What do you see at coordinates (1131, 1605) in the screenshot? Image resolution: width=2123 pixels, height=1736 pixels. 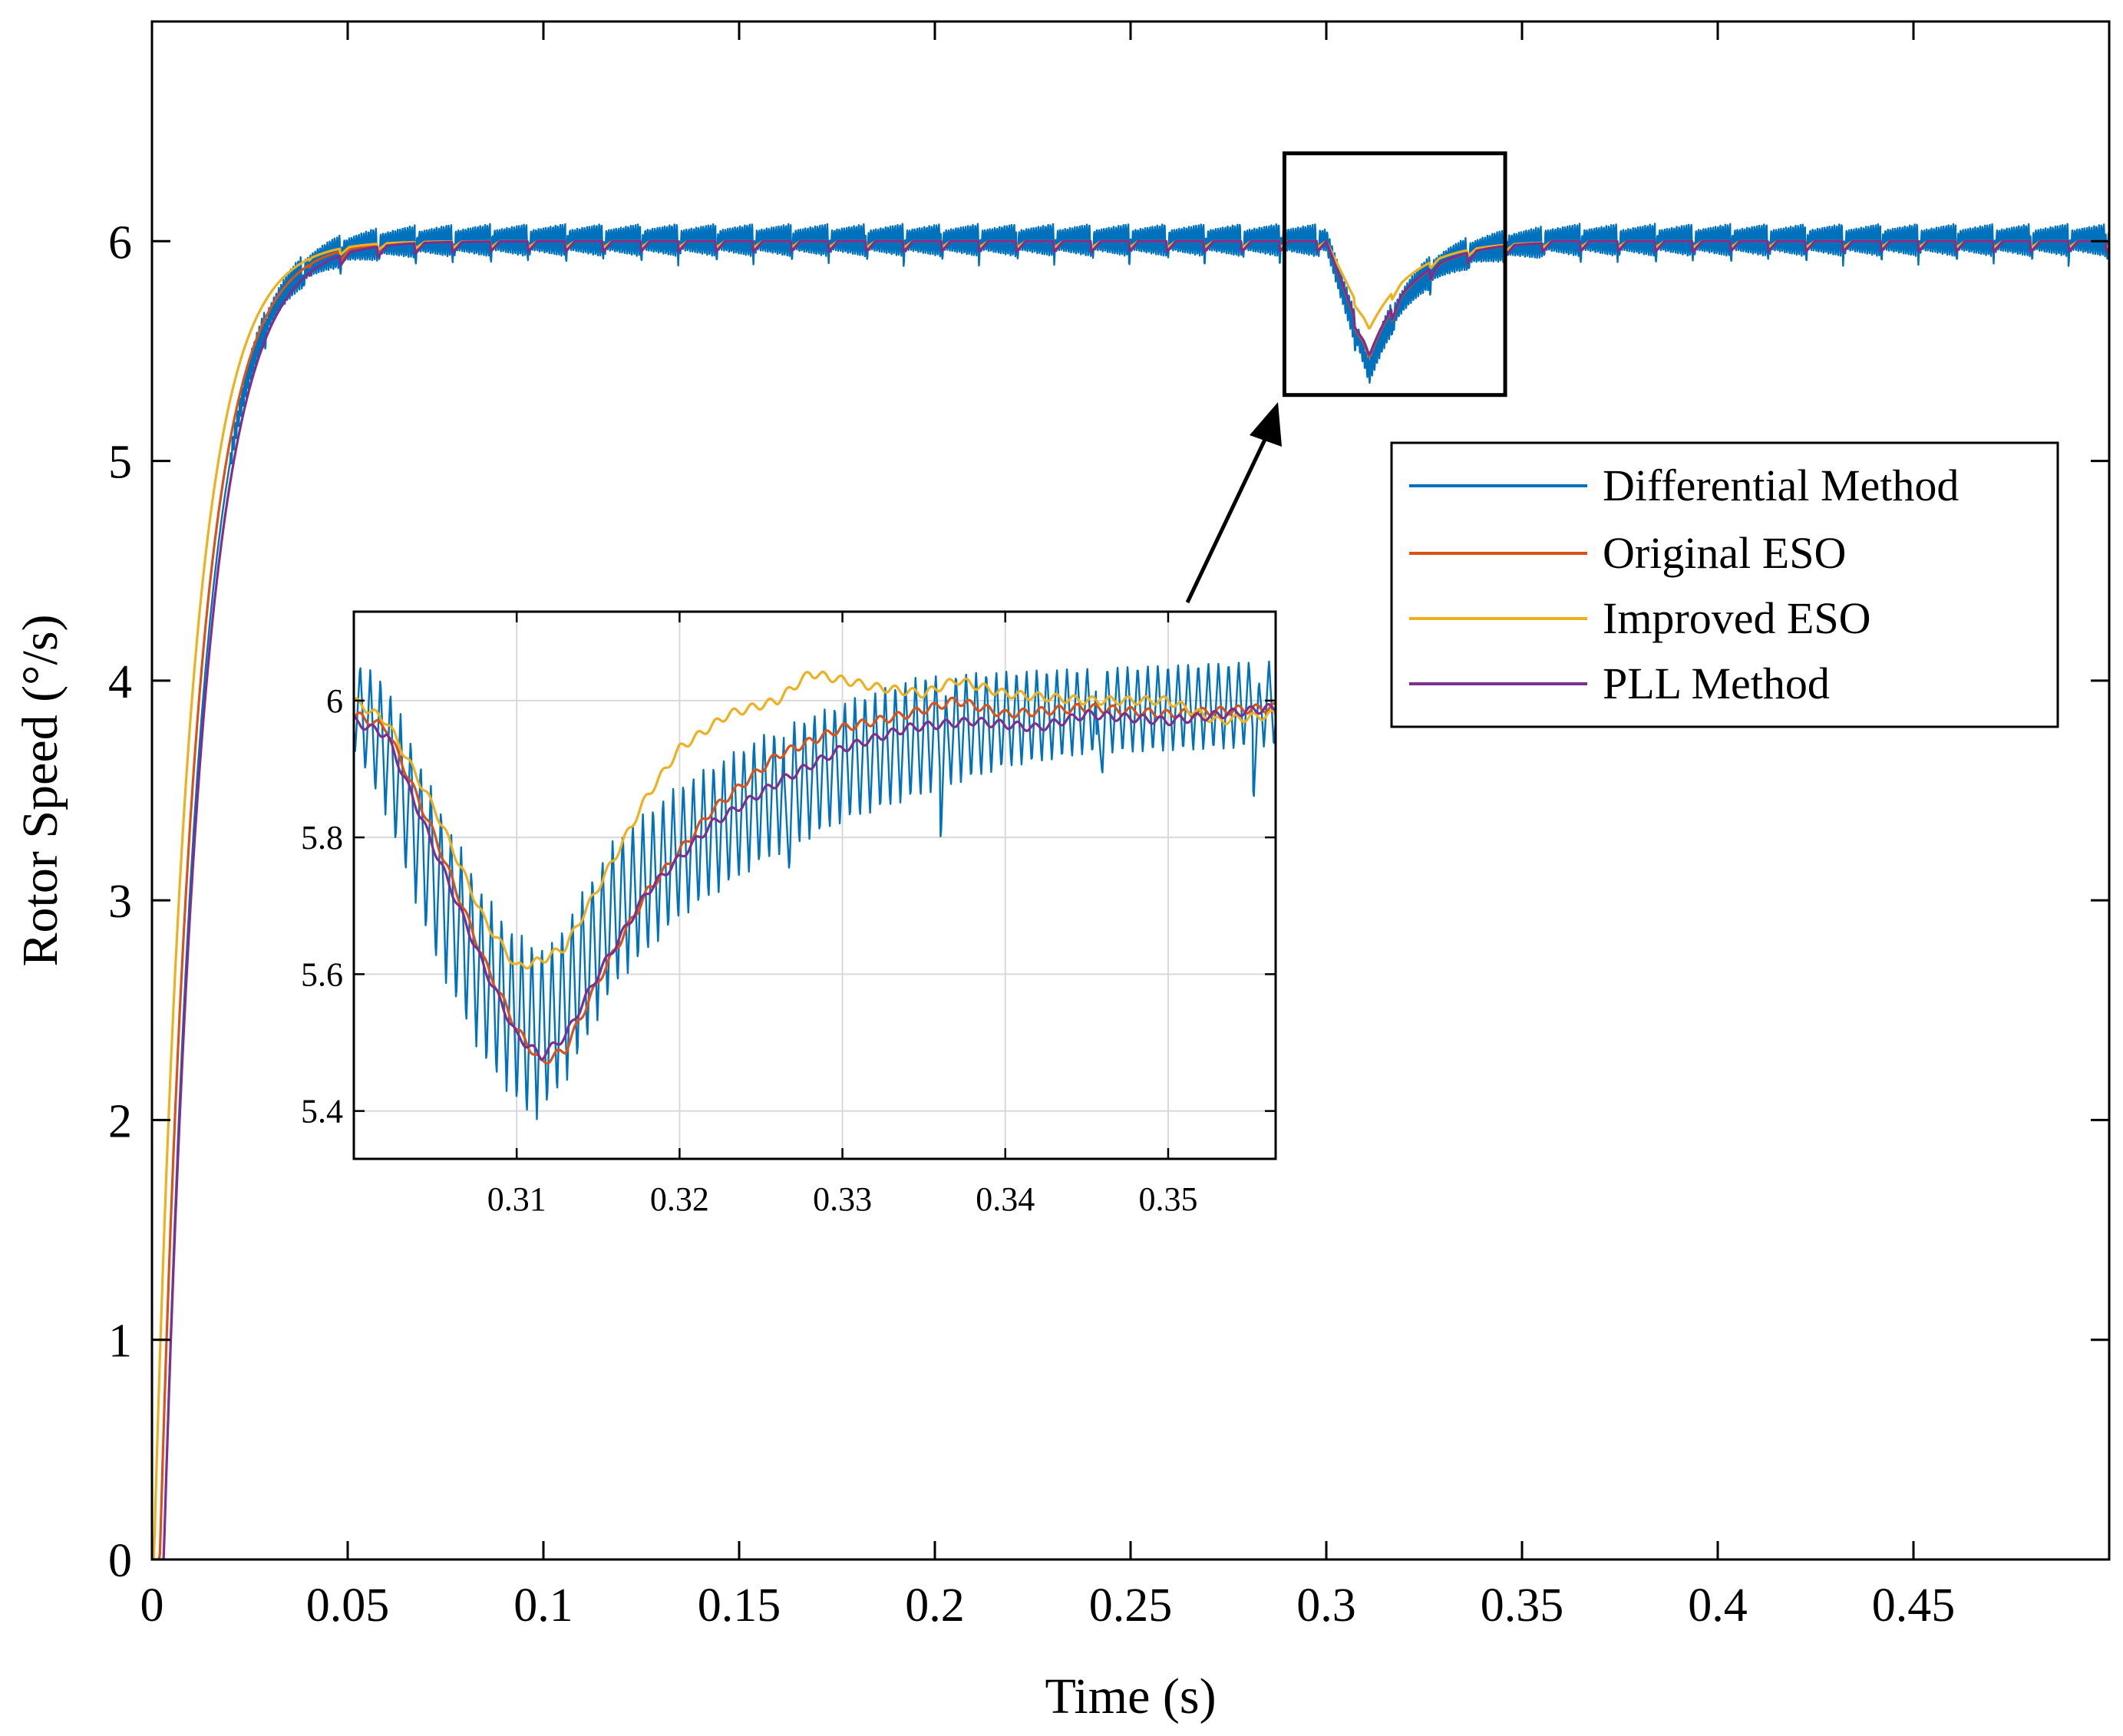 I see `x-tick-label: 0.25` at bounding box center [1131, 1605].